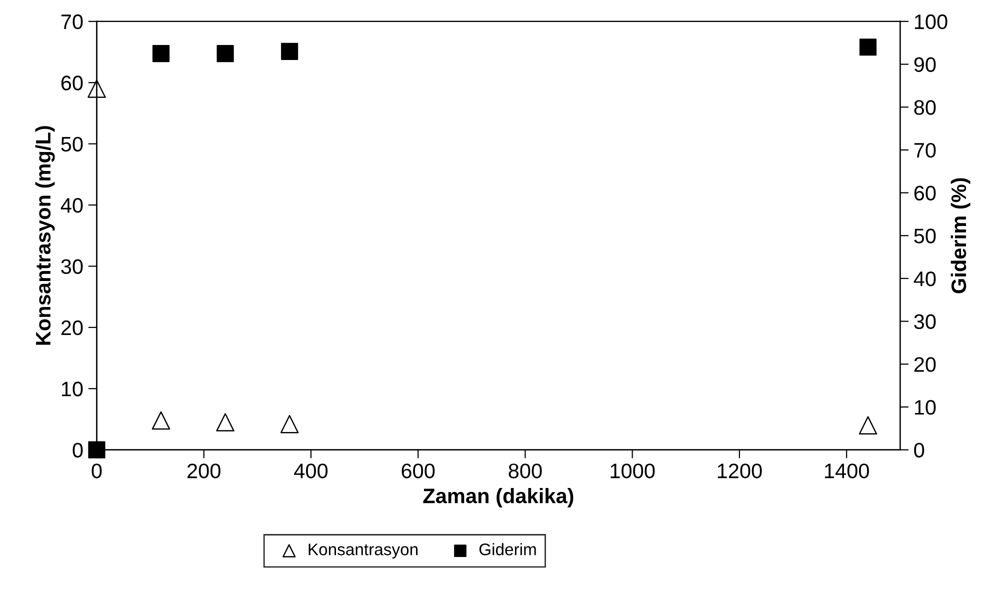 This screenshot has width=987, height=612. What do you see at coordinates (45, 235) in the screenshot?
I see `y-axis-title: Konsantrasyon (mg/L)` at bounding box center [45, 235].